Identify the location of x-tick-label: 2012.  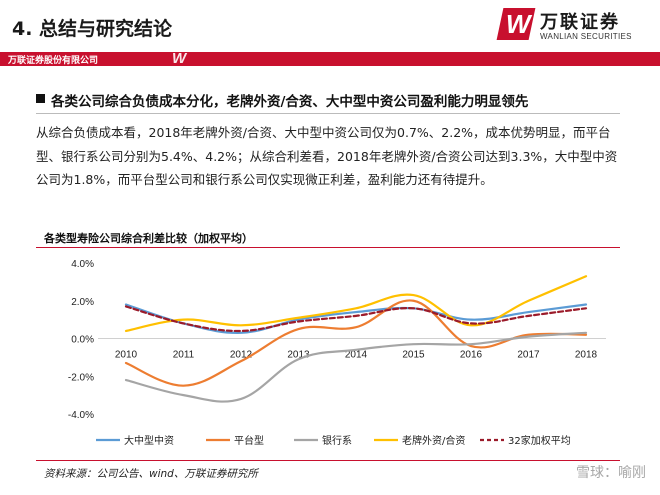
(241, 355).